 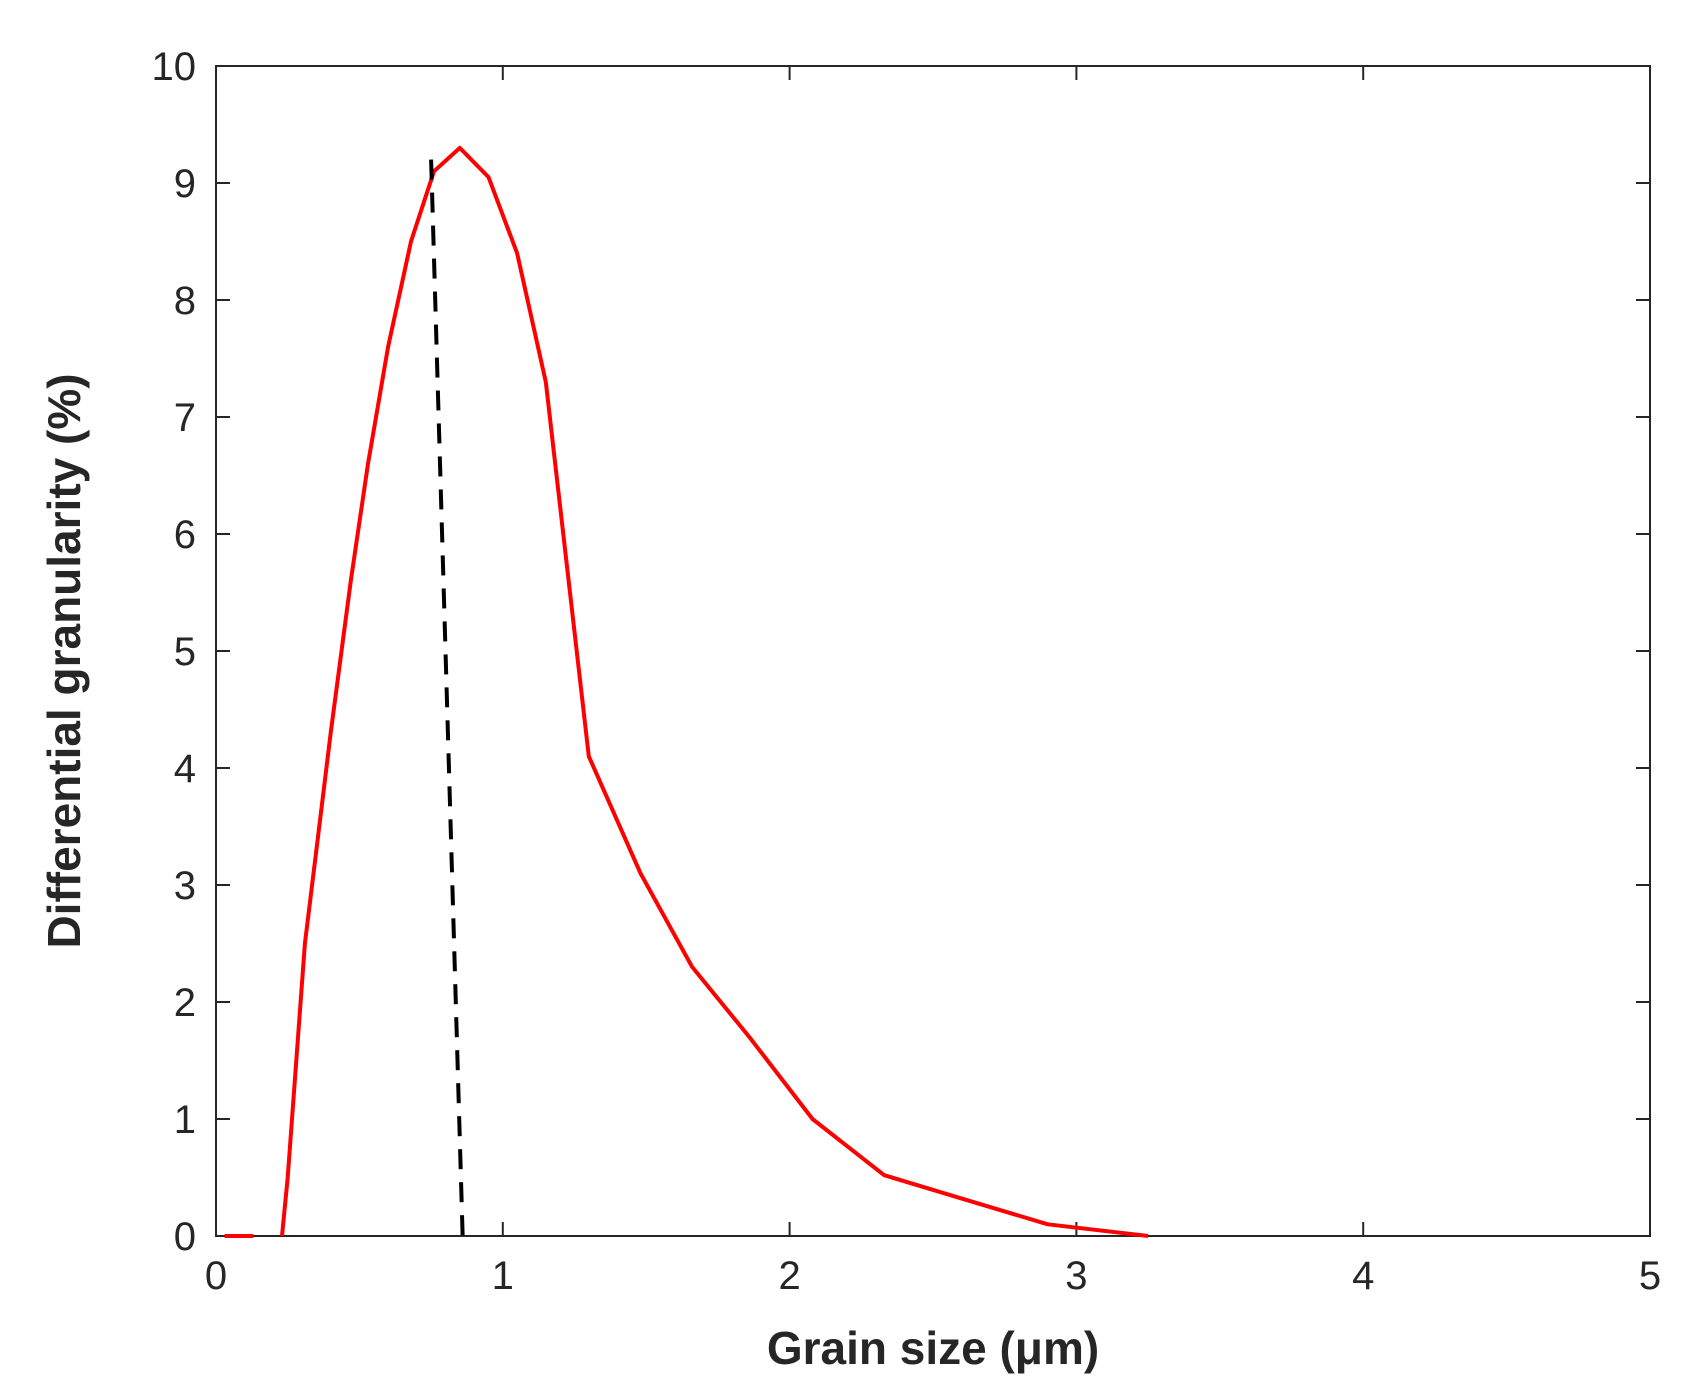 I want to click on x-tick-label-4: 4, so click(x=1363, y=1276).